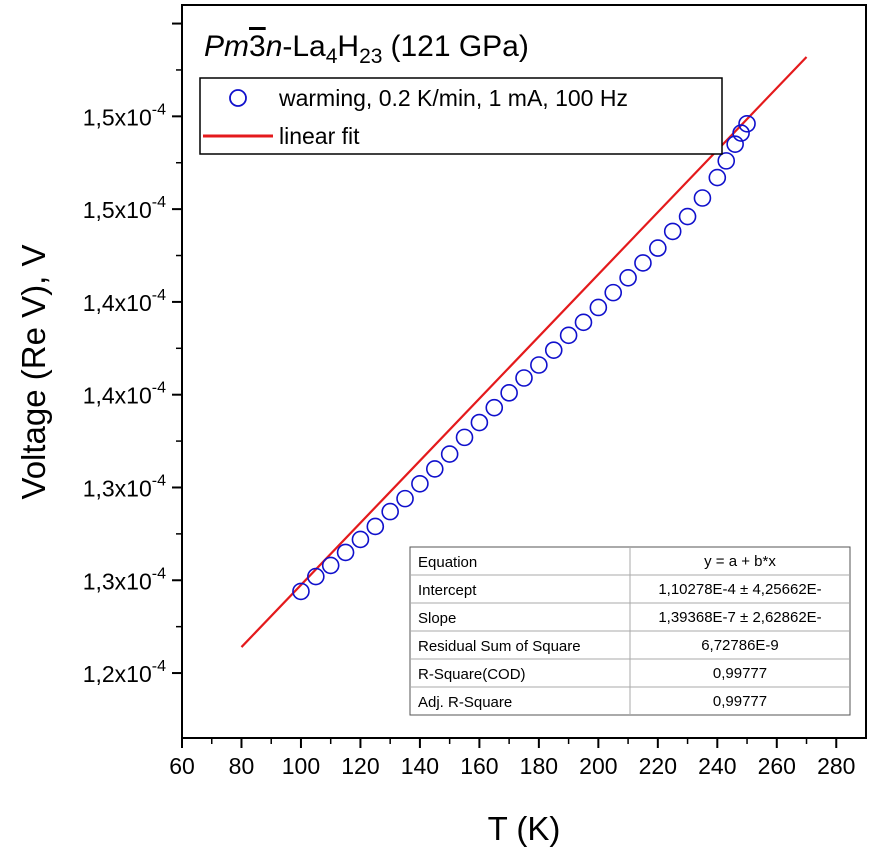 The height and width of the screenshot is (852, 881). What do you see at coordinates (453, 98) in the screenshot?
I see `legend-label-warming: warming, 0.2 K/min, 1 mA, 100 Hz` at bounding box center [453, 98].